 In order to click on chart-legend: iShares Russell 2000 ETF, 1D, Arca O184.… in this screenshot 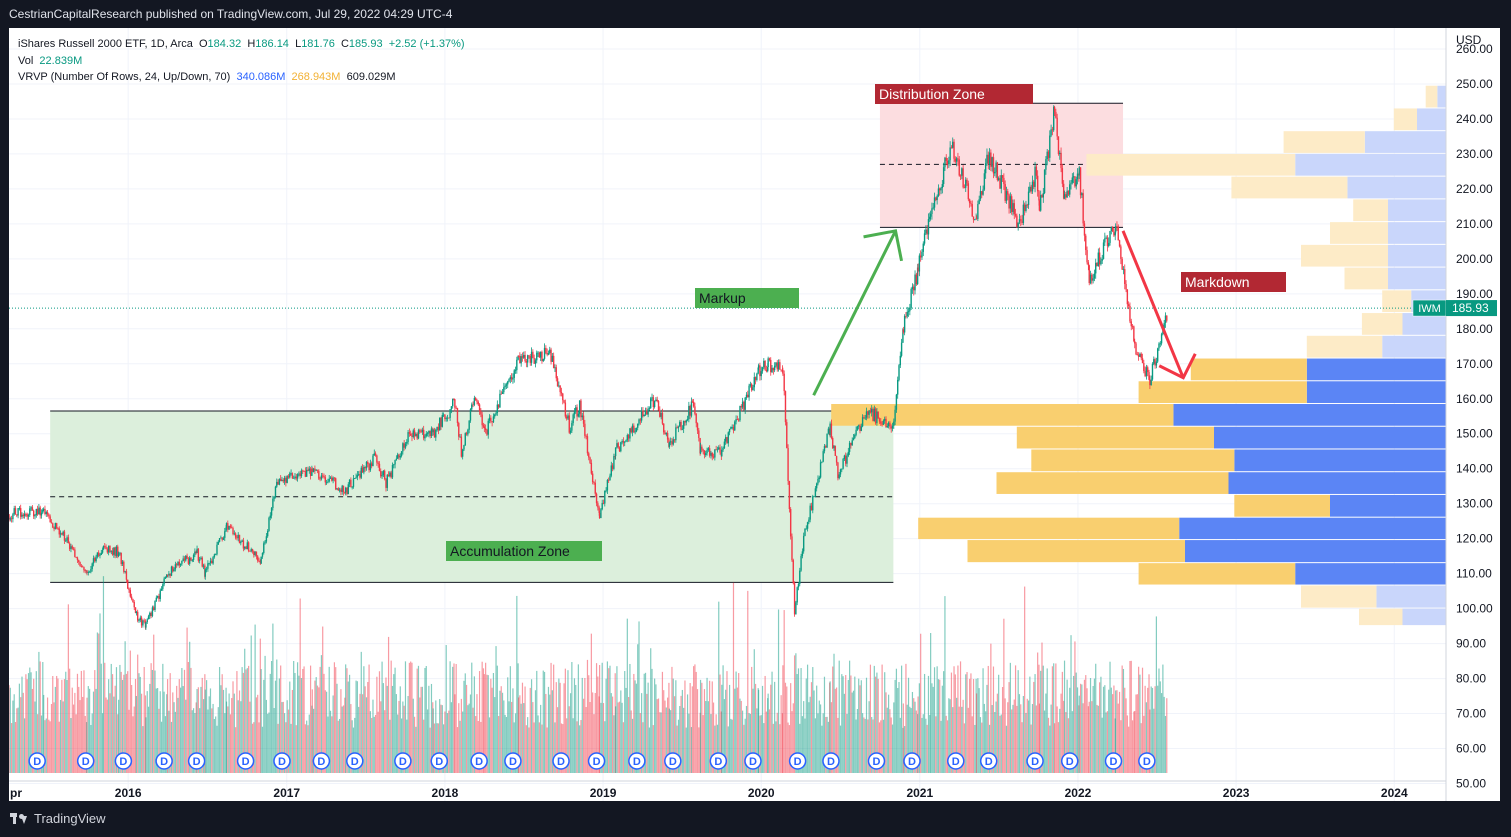, I will do `click(241, 61)`.